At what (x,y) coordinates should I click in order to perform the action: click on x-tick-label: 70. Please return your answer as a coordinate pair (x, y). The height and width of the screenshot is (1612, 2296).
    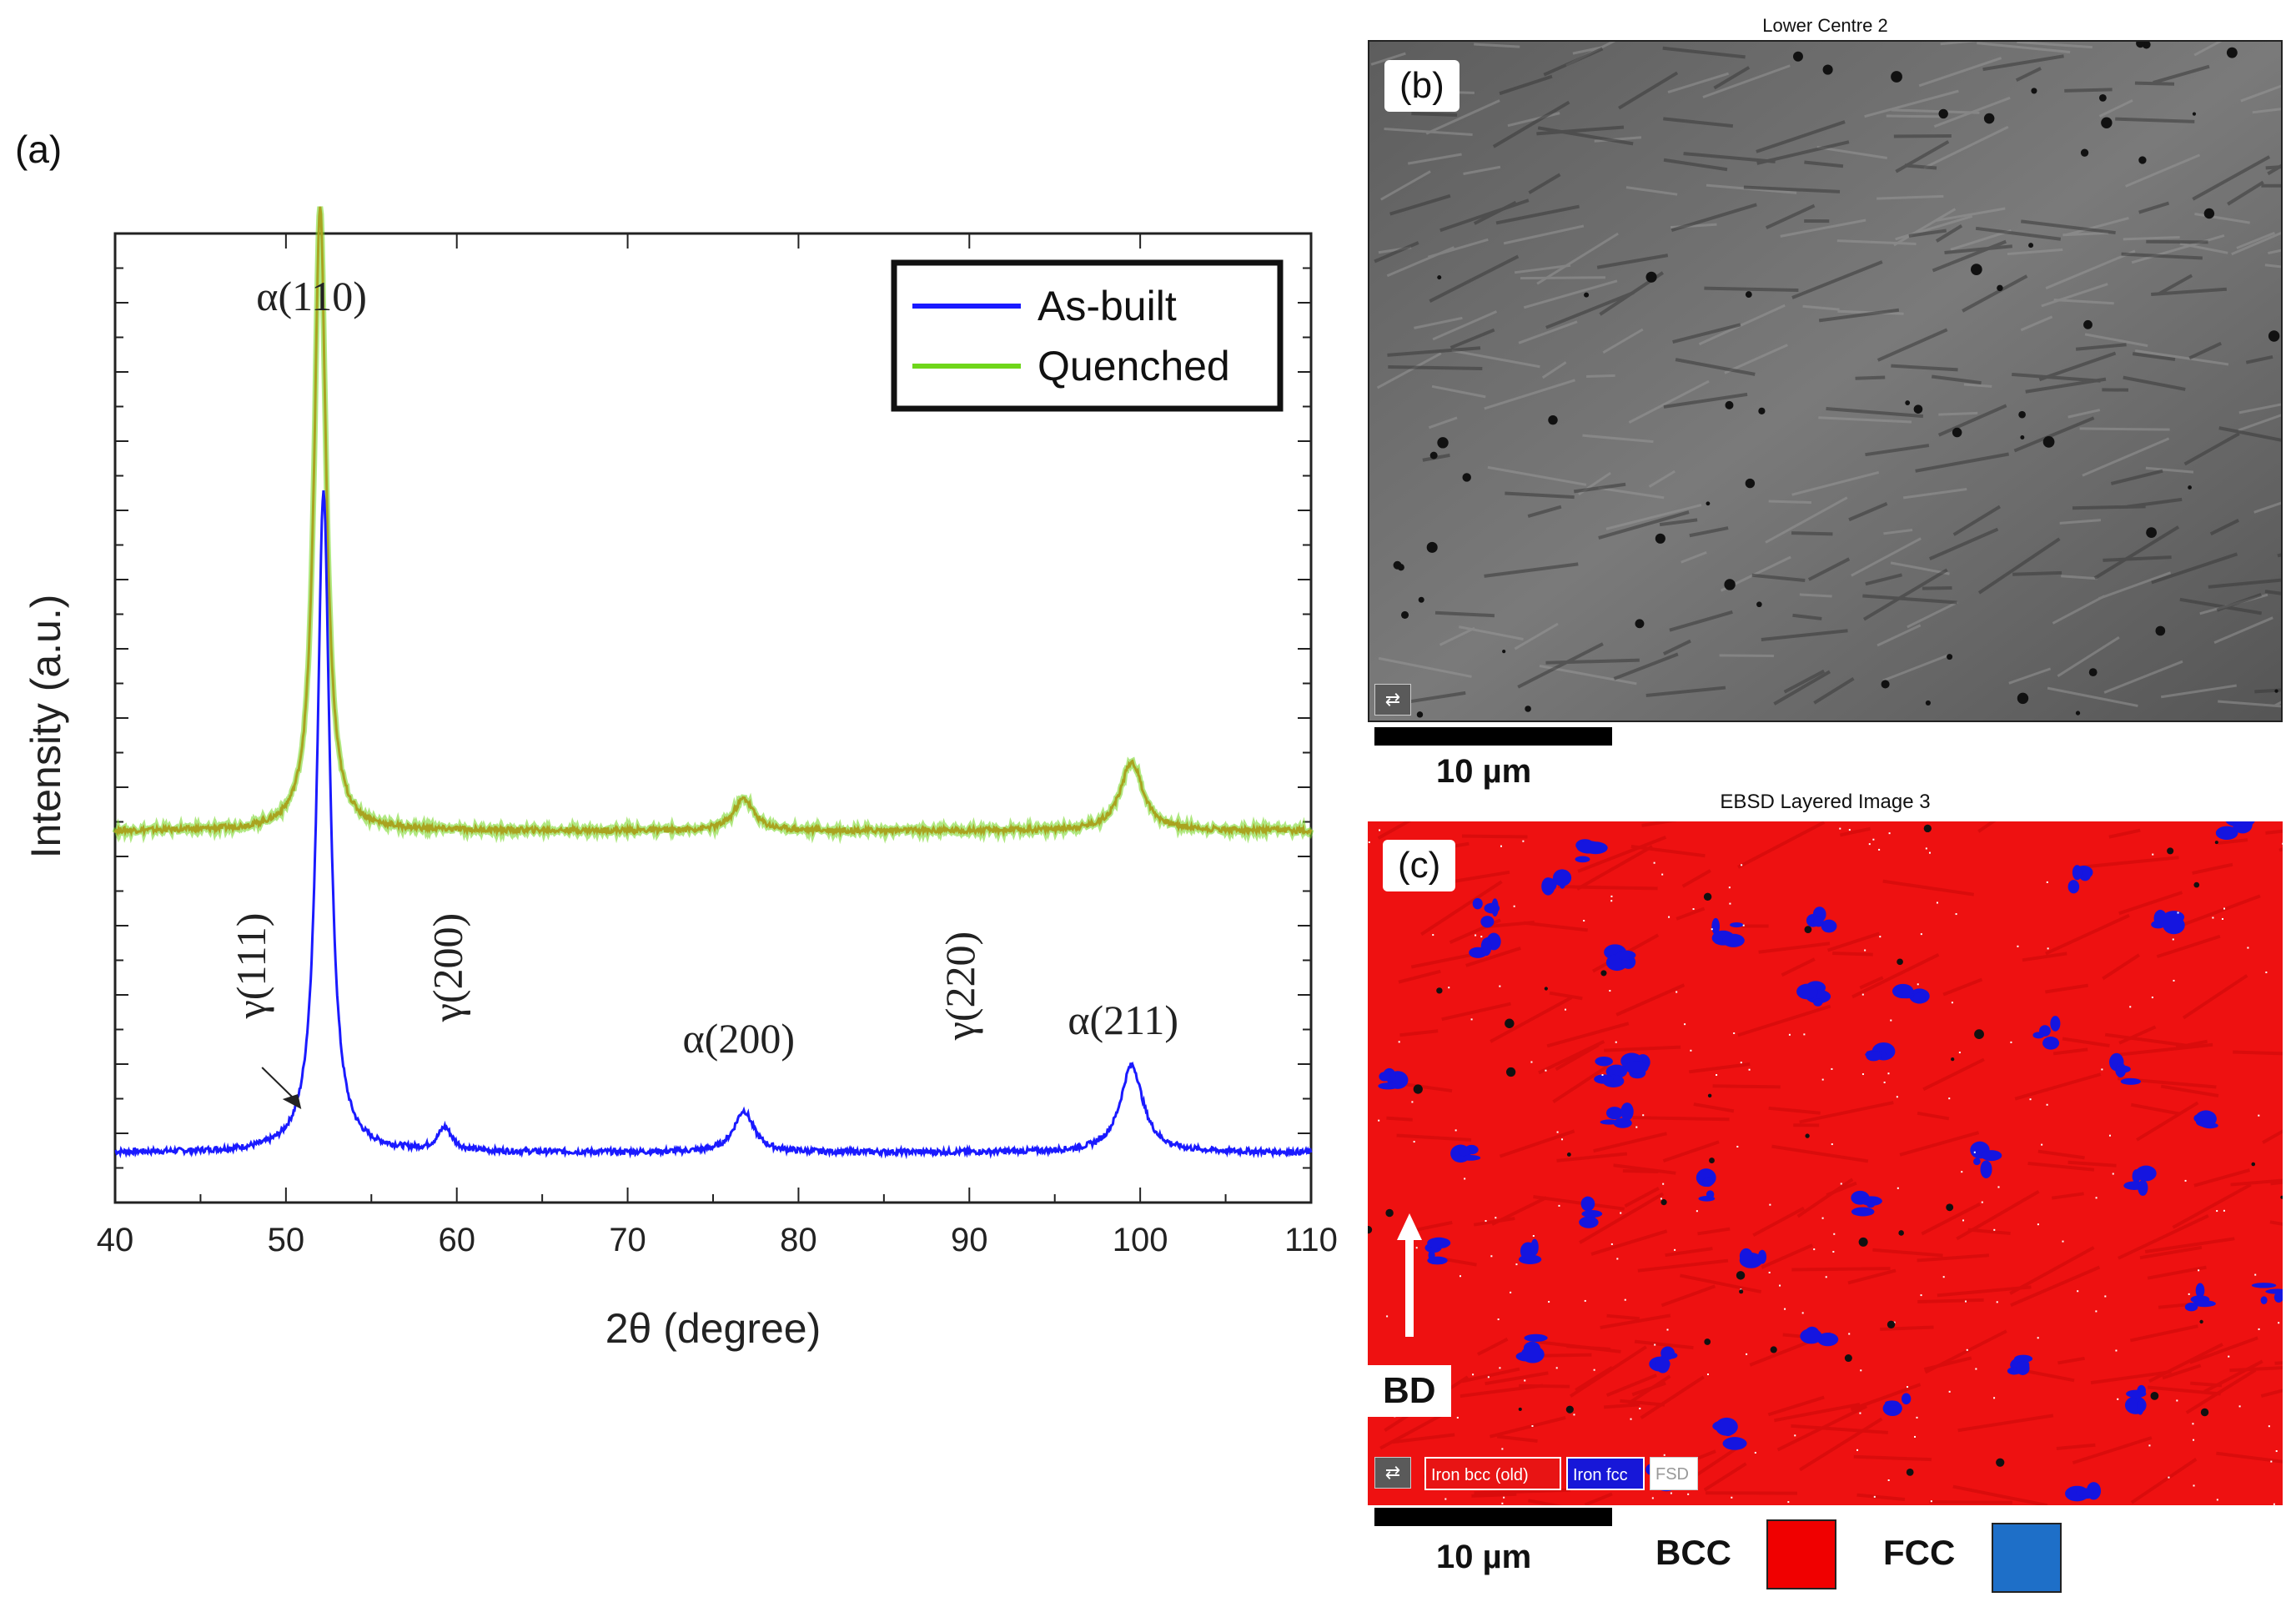
    Looking at the image, I should click on (627, 1240).